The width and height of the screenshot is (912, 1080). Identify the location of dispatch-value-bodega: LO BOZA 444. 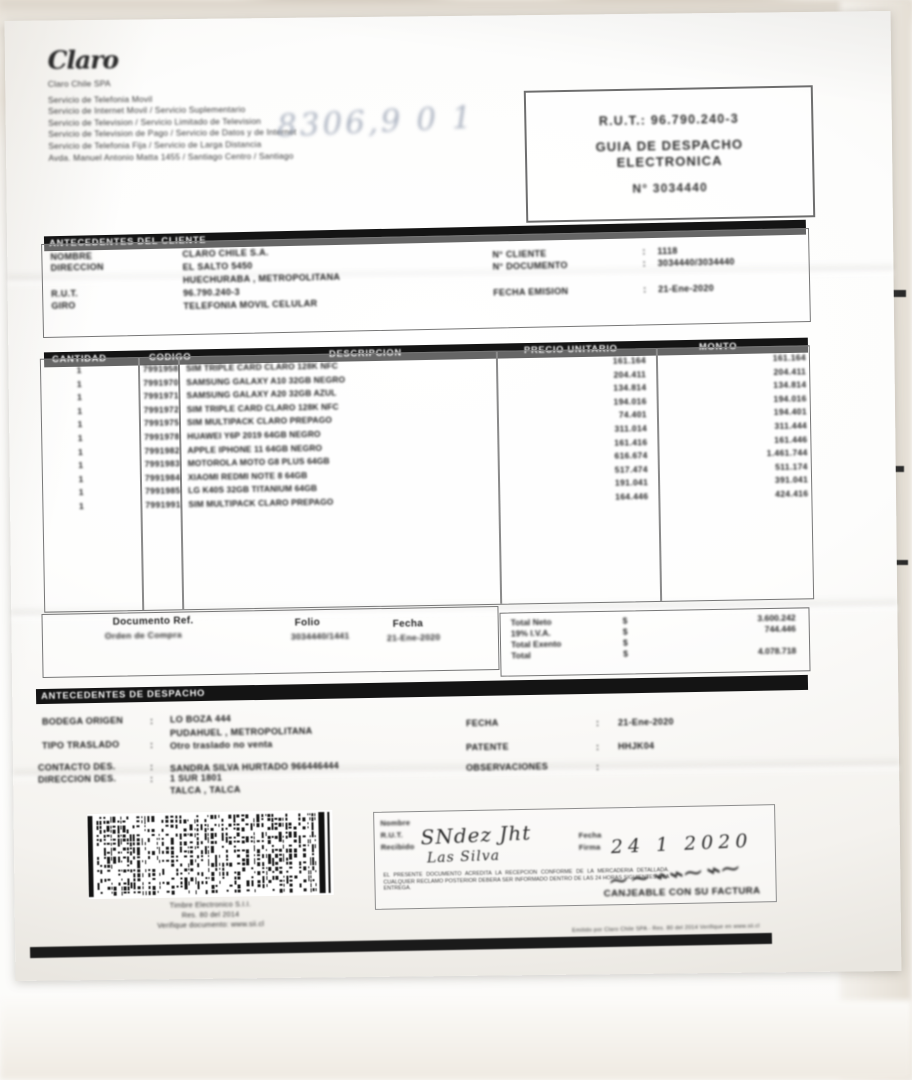
(200, 719).